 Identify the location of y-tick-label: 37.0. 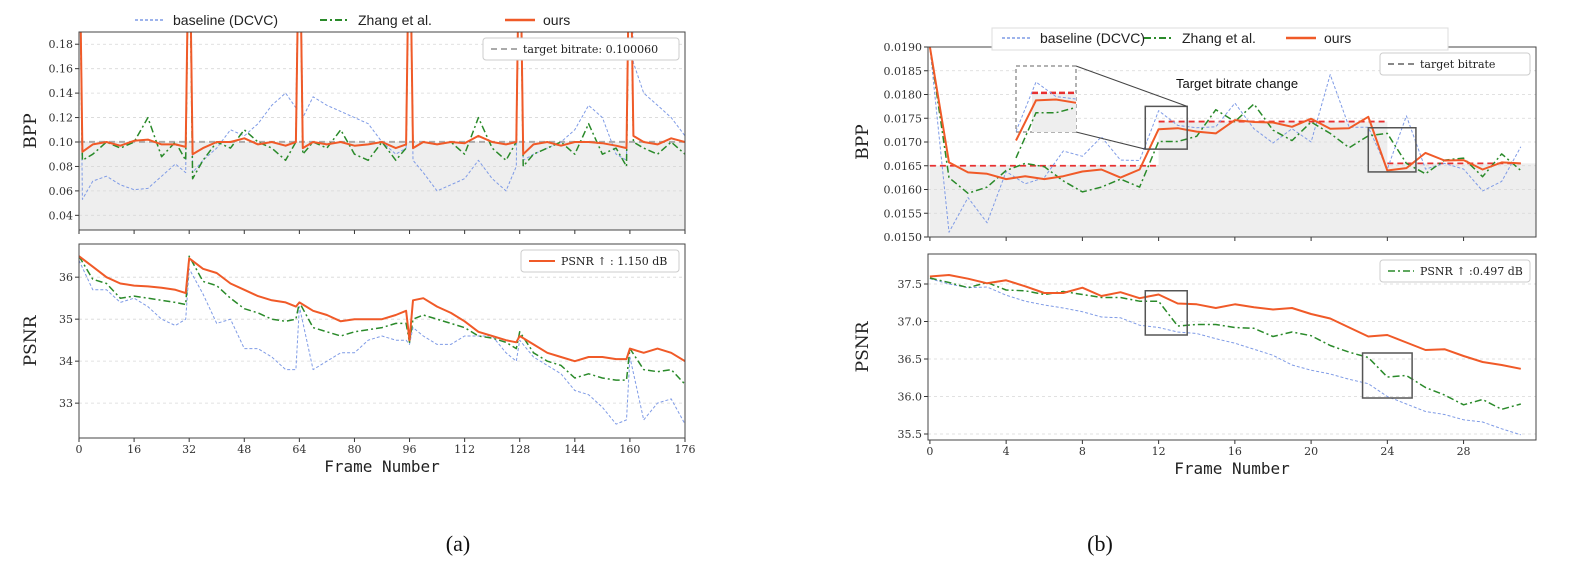
(910, 322).